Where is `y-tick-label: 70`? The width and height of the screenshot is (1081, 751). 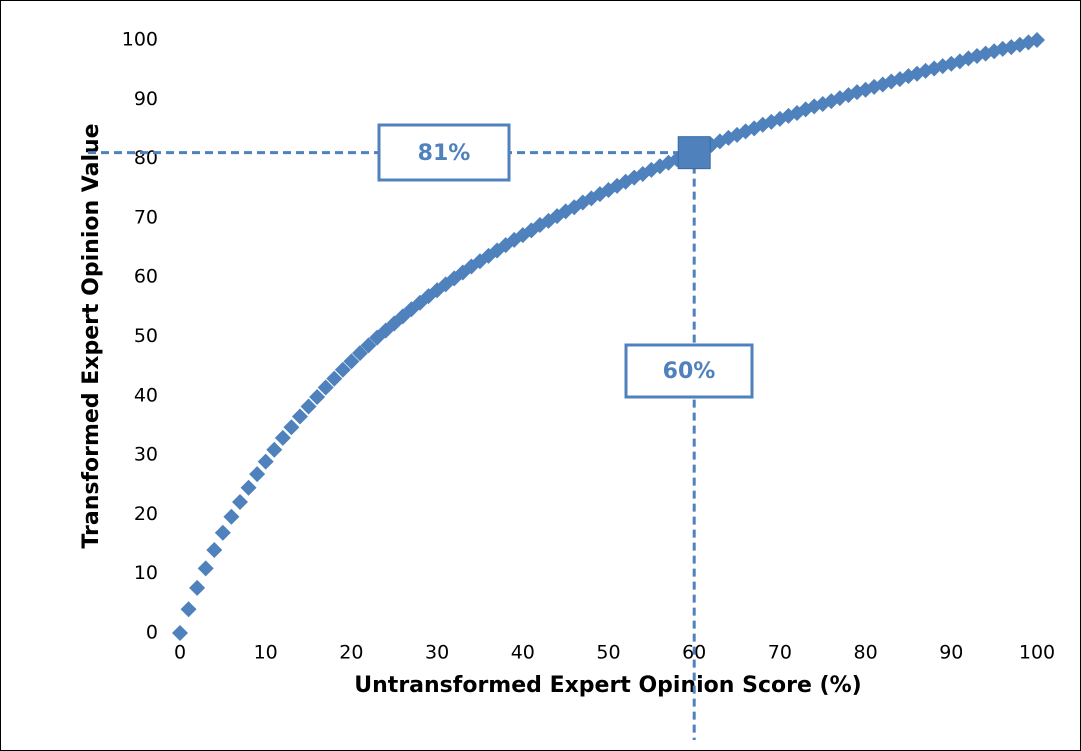 y-tick-label: 70 is located at coordinates (146, 217).